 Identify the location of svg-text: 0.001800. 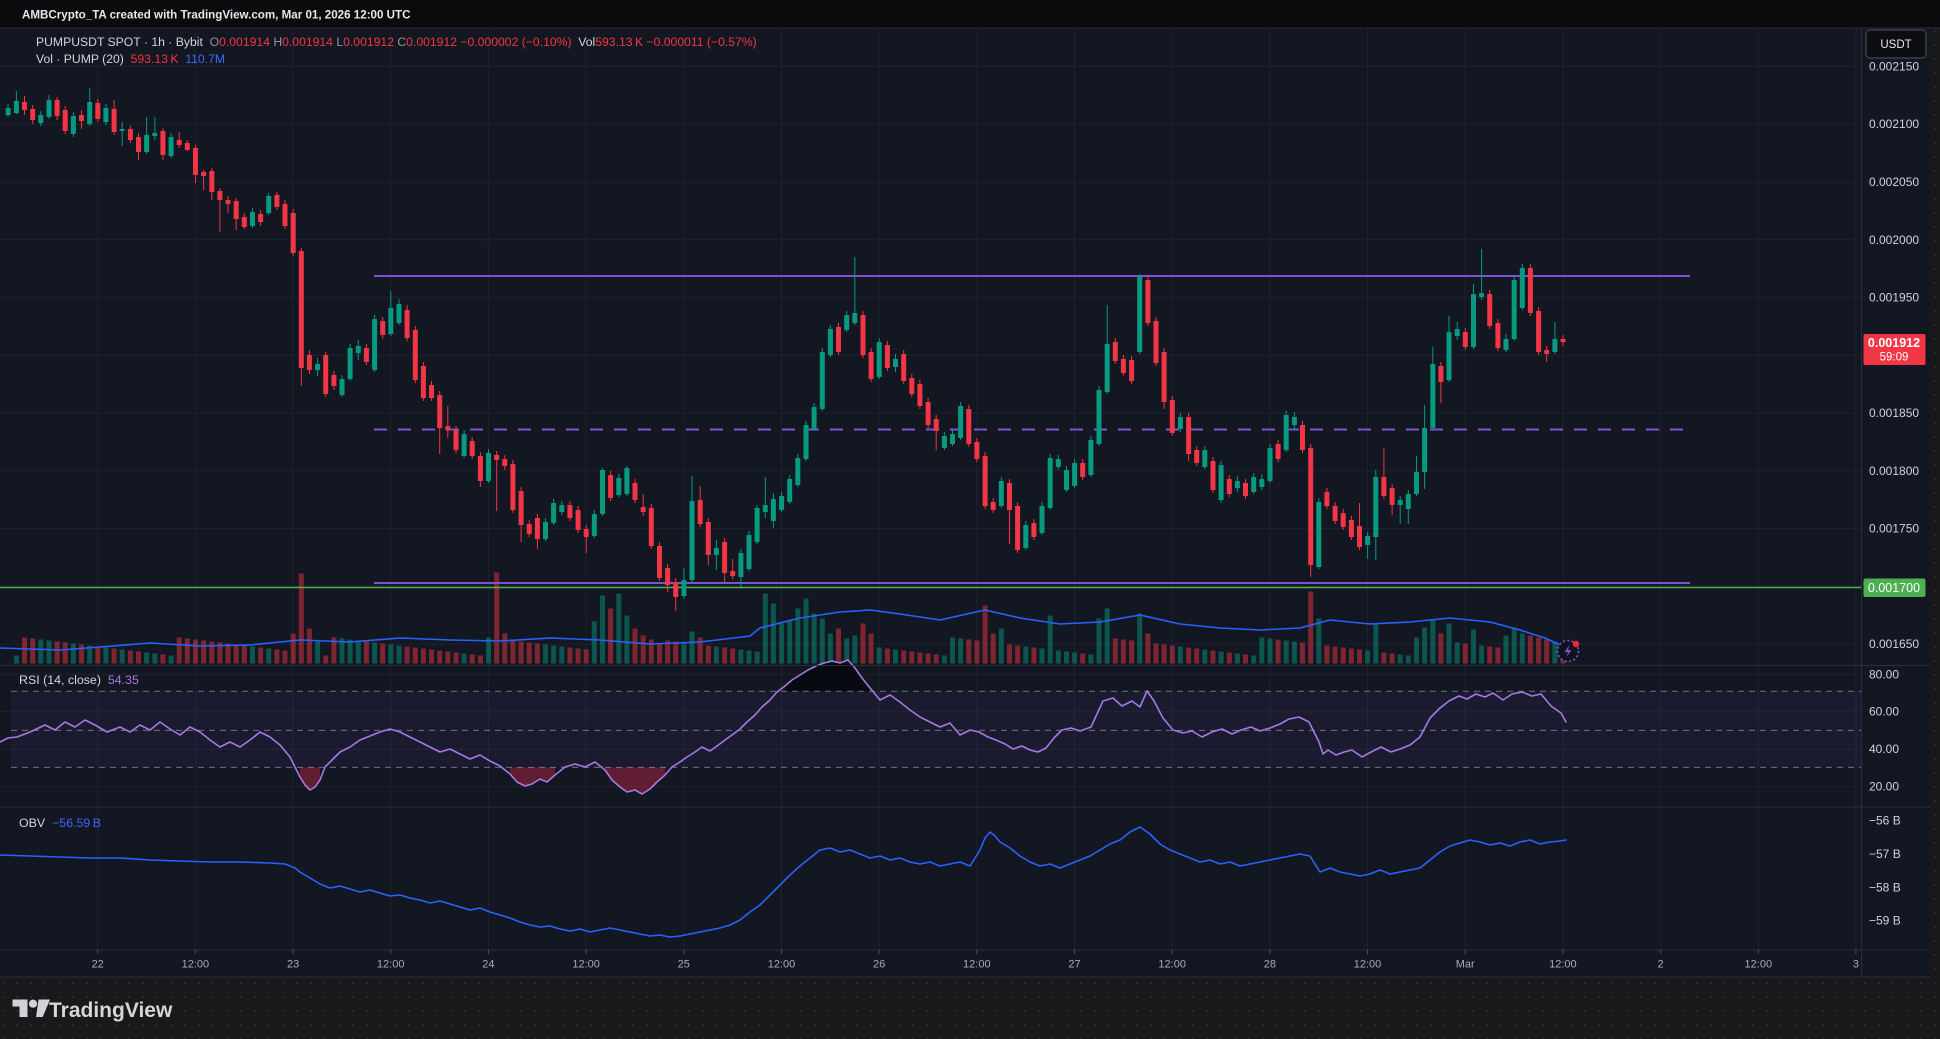
(1894, 471).